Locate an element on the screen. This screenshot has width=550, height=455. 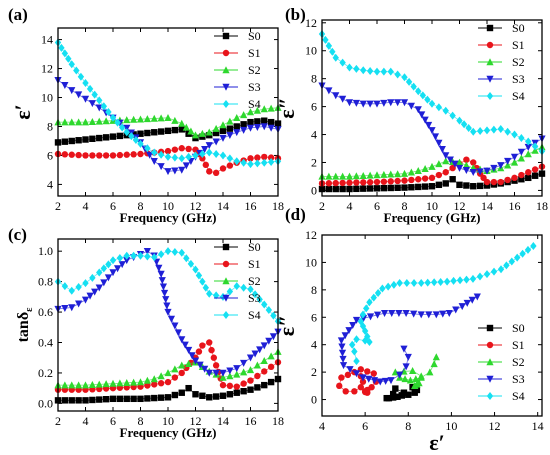
y-tick-label: 12 is located at coordinates (311, 23).